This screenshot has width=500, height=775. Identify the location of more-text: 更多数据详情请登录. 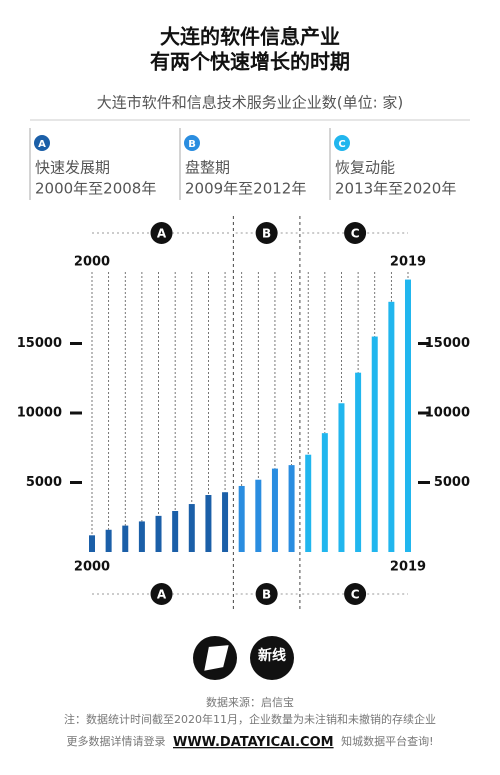
(116, 741).